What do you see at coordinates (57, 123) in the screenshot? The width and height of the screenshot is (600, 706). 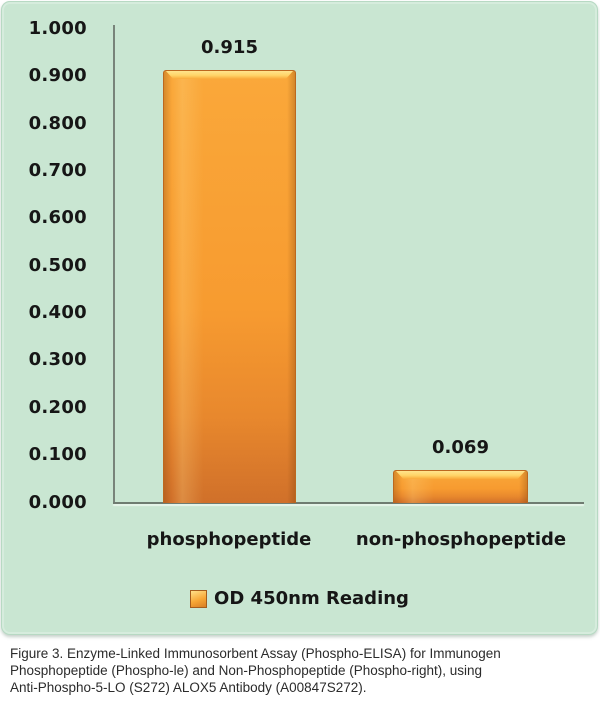 I see `y-axis-tick-label: 0.800` at bounding box center [57, 123].